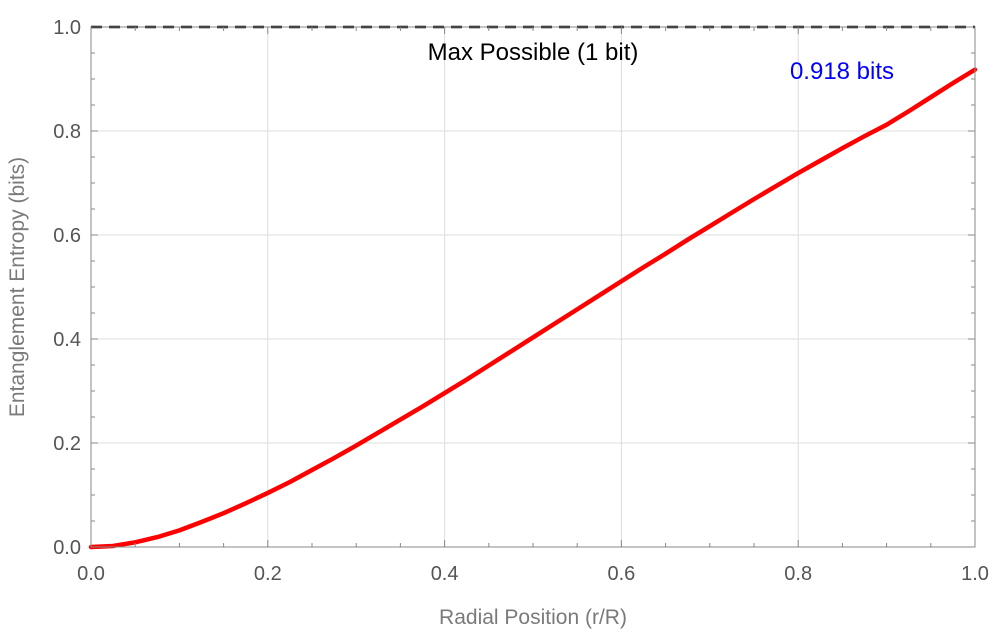 The image size is (996, 633). Describe the element at coordinates (533, 617) in the screenshot. I see `x-axis-label: Radial Position (r/R)` at that location.